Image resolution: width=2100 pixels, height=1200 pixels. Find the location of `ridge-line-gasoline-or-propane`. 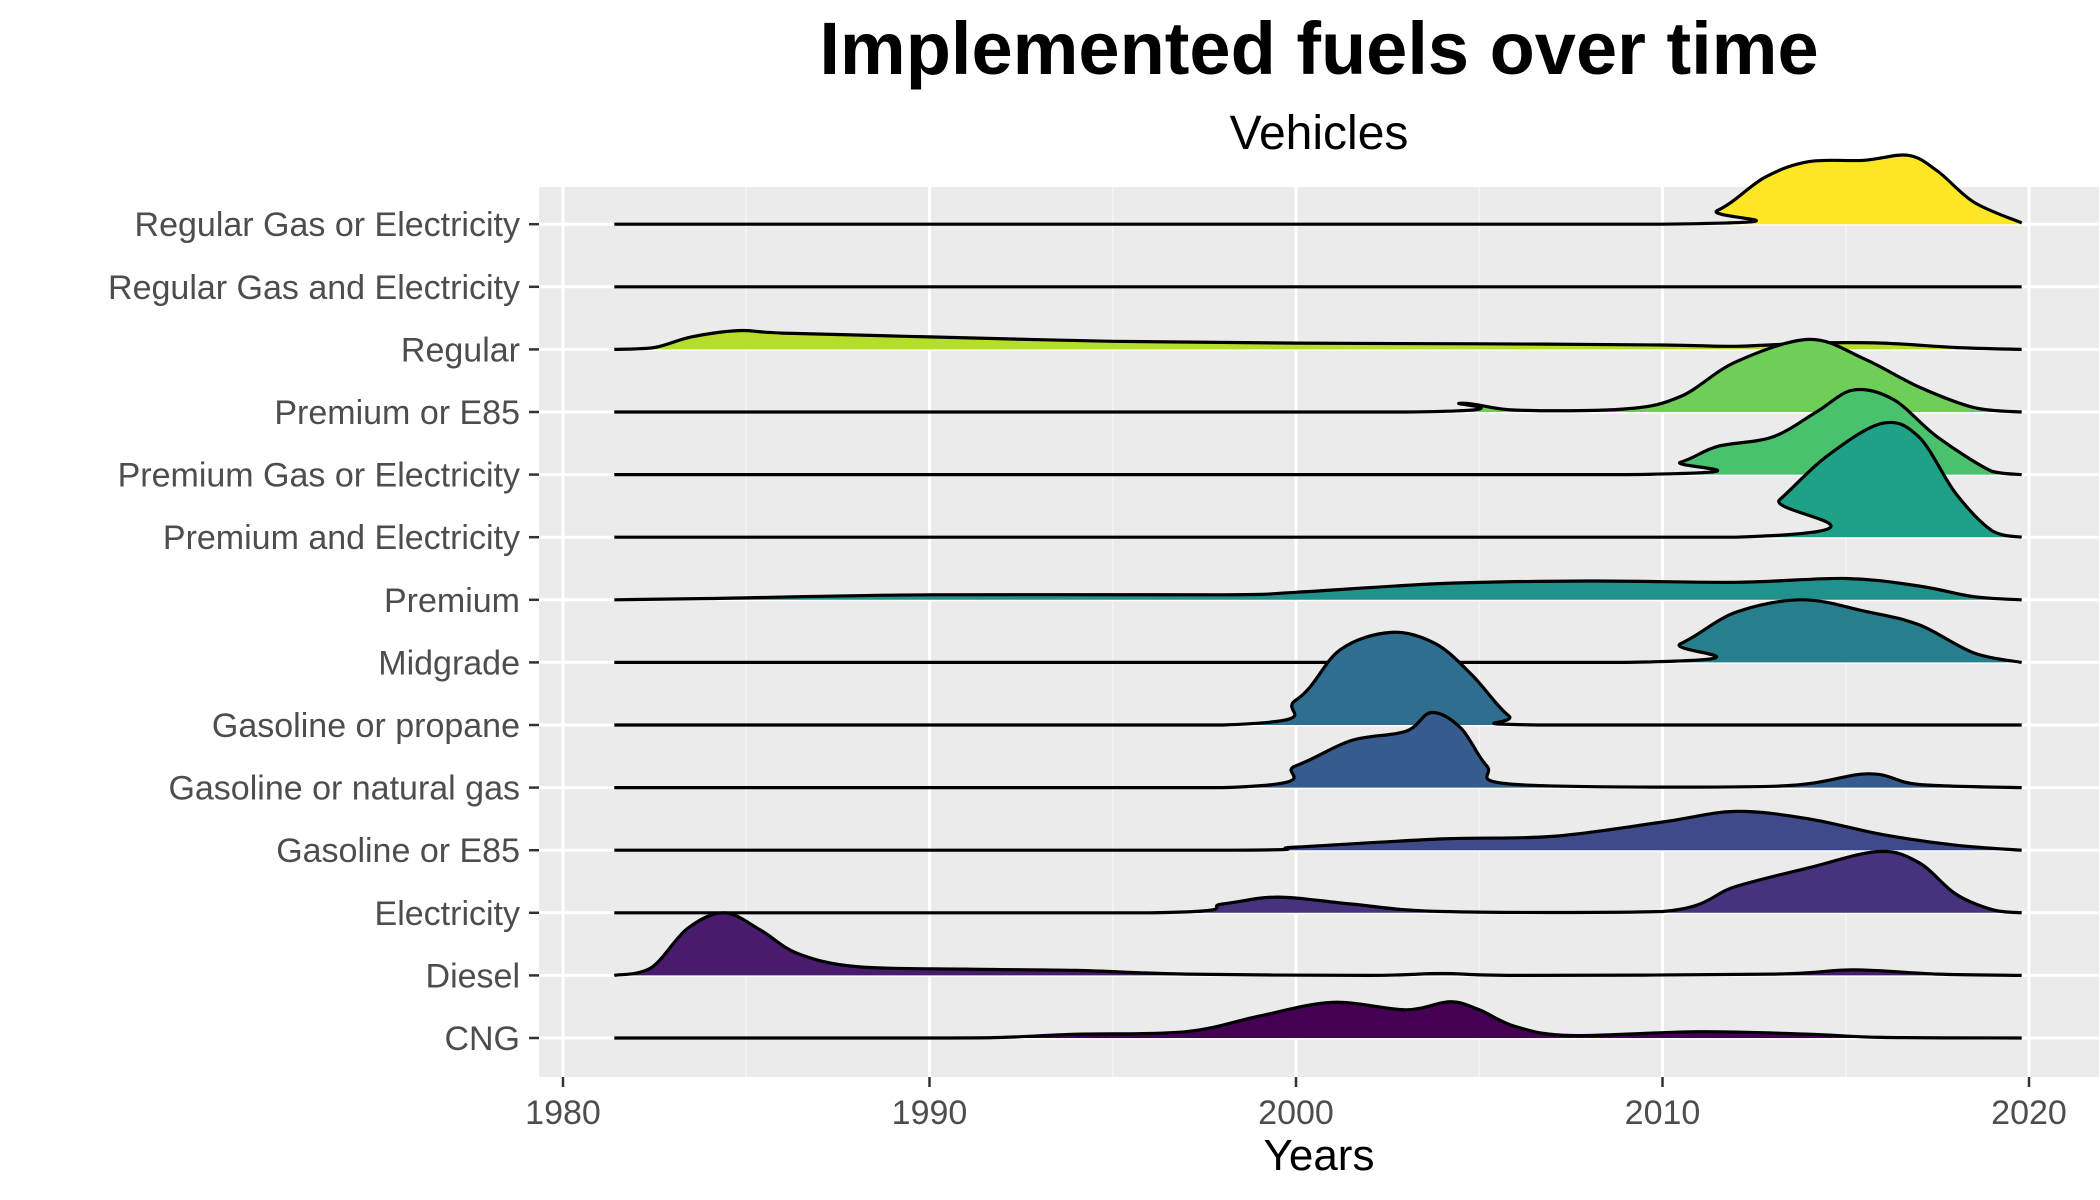

ridge-line-gasoline-or-propane is located at coordinates (1318, 678).